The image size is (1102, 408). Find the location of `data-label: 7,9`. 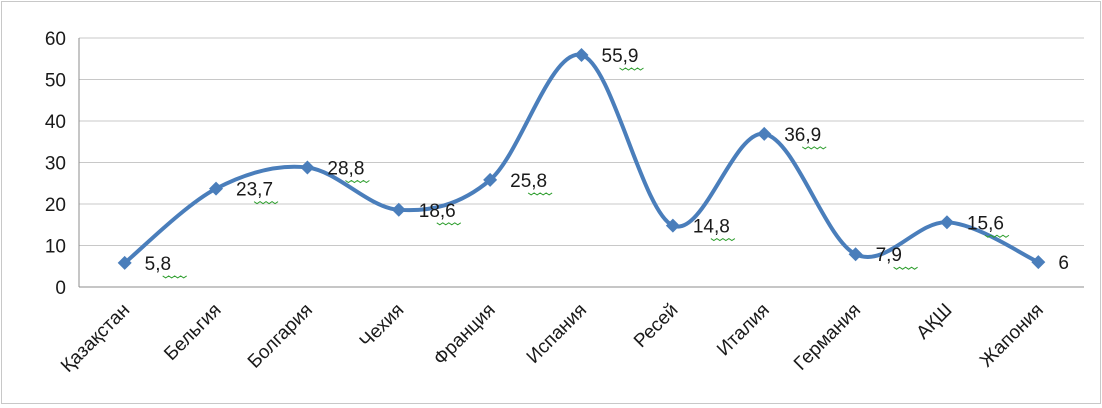

data-label: 7,9 is located at coordinates (889, 255).